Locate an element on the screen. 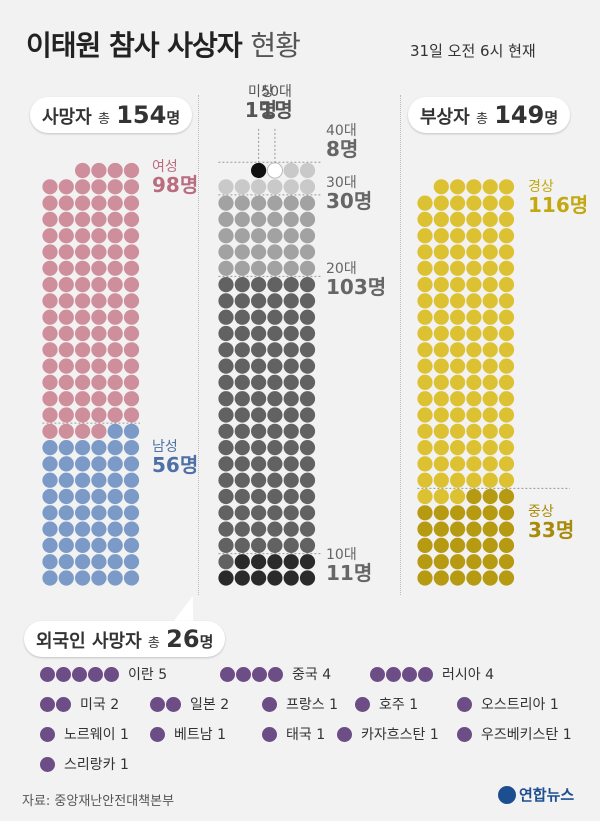 The width and height of the screenshot is (600, 821). series-label-미상: 미상 1명 is located at coordinates (261, 103).